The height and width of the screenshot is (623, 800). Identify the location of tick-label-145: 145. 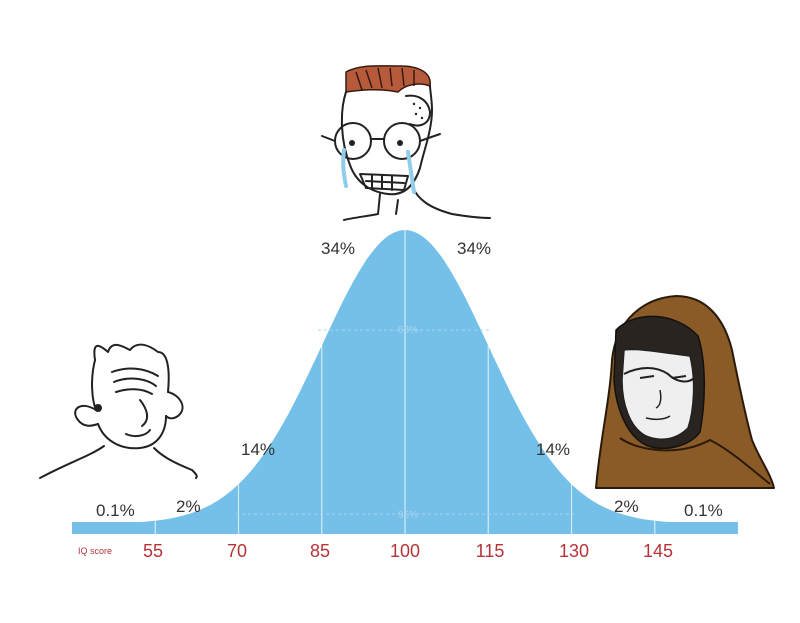
(658, 551).